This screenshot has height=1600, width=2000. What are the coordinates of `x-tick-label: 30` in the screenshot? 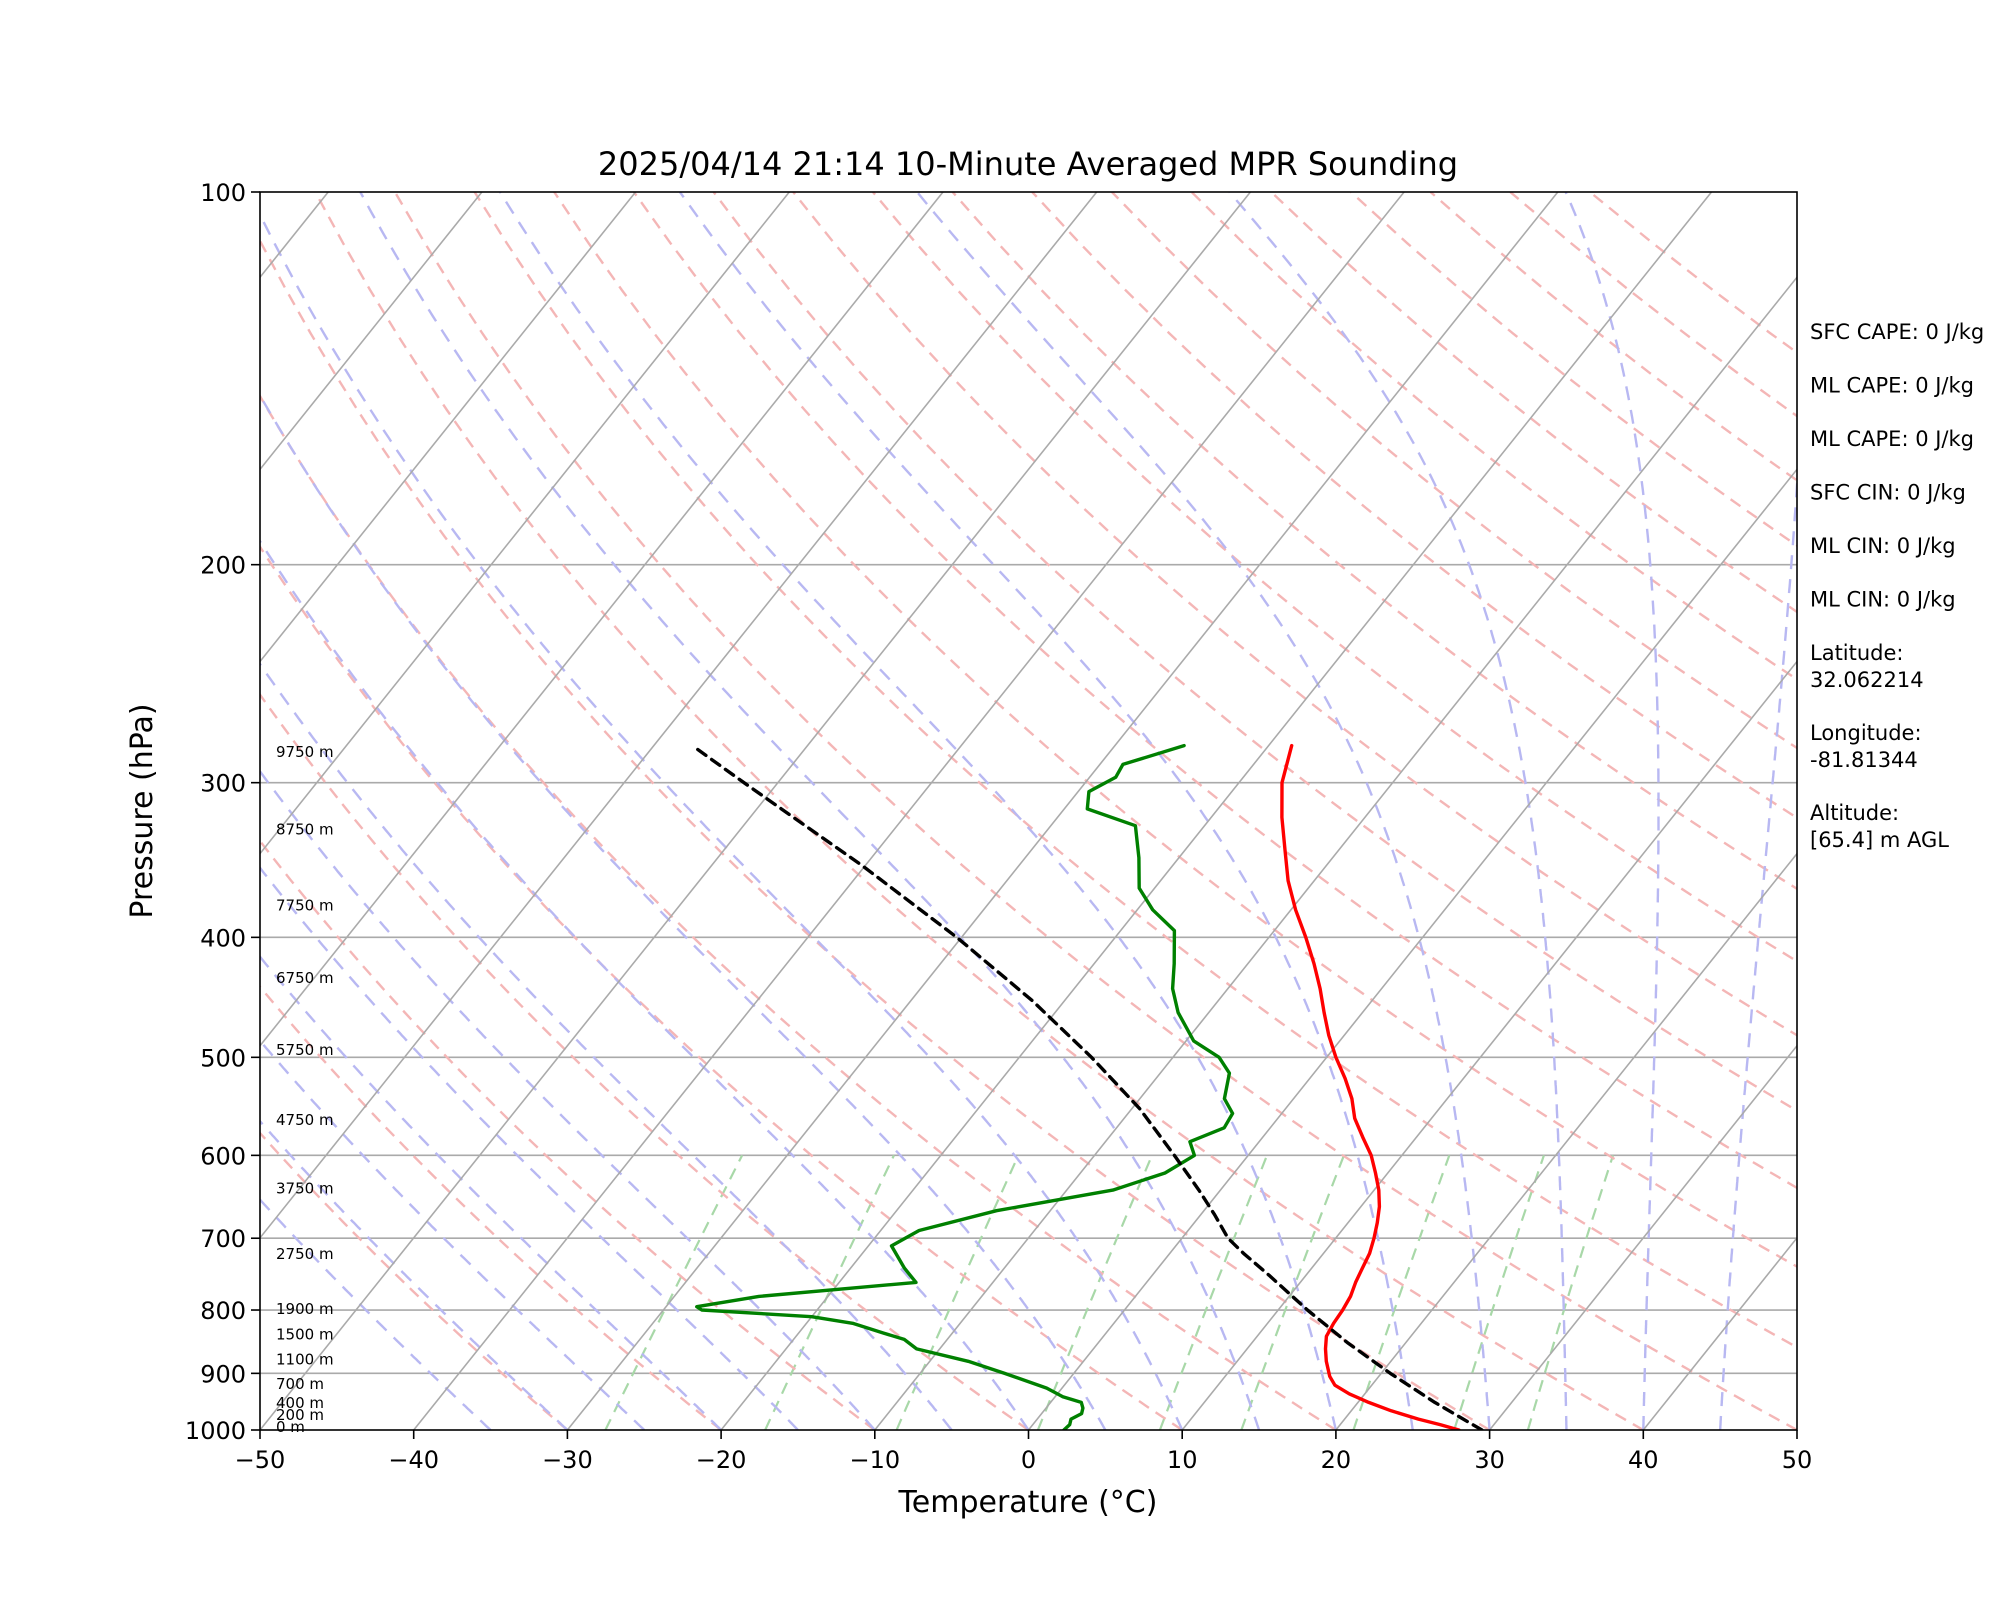 It's located at (1489, 1460).